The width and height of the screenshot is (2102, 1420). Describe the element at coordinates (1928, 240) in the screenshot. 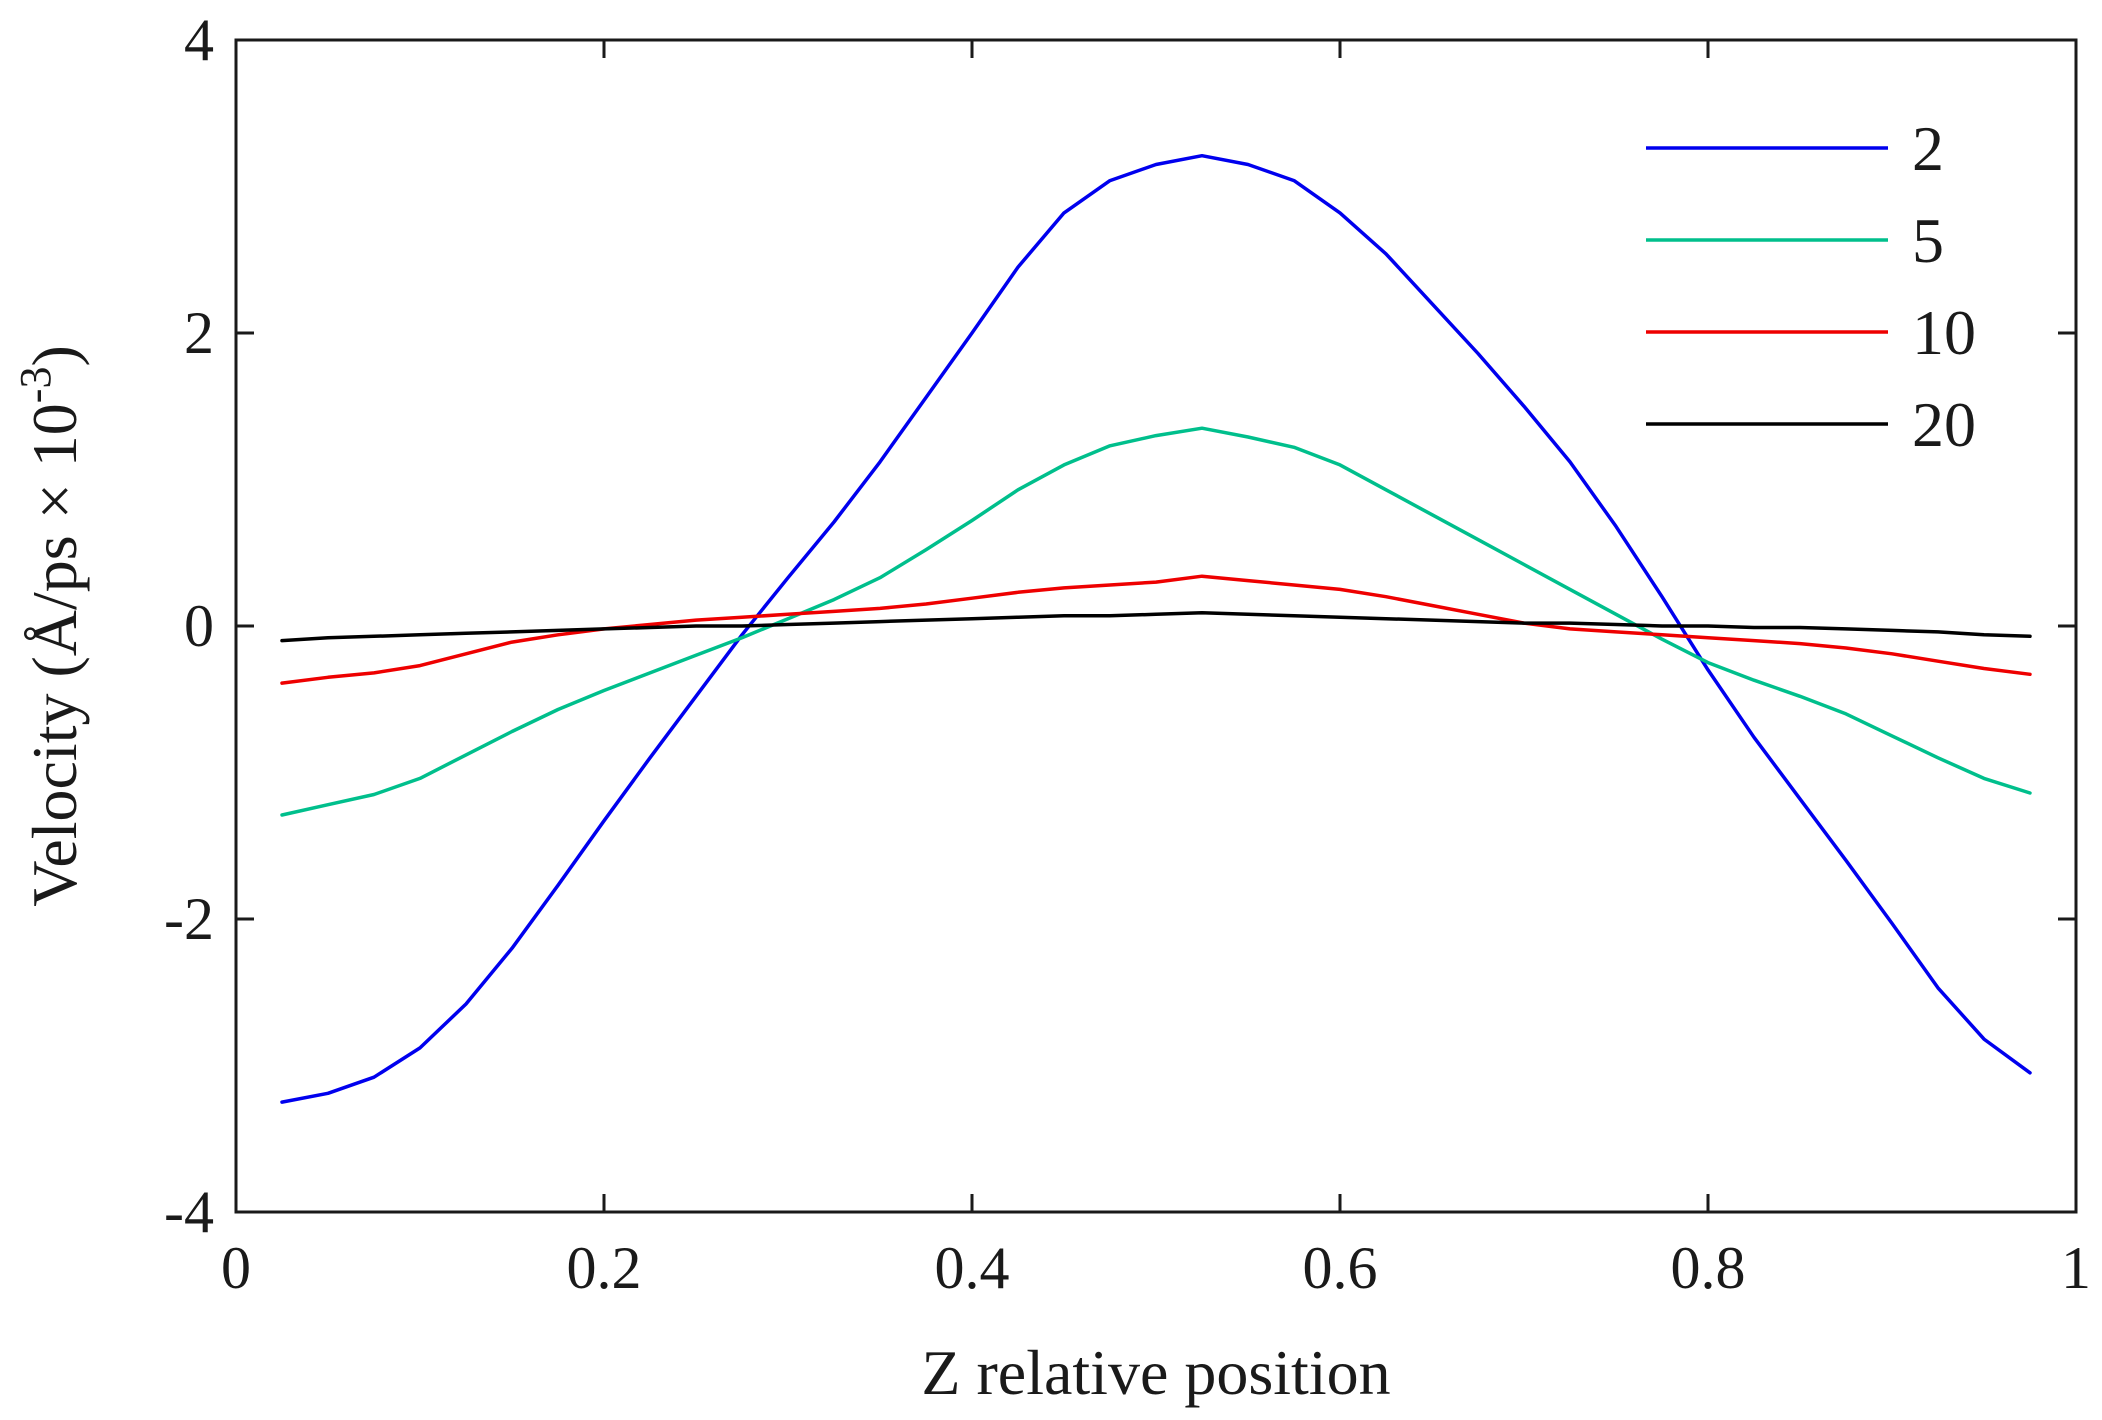

I see `legend-label-5: 5` at that location.